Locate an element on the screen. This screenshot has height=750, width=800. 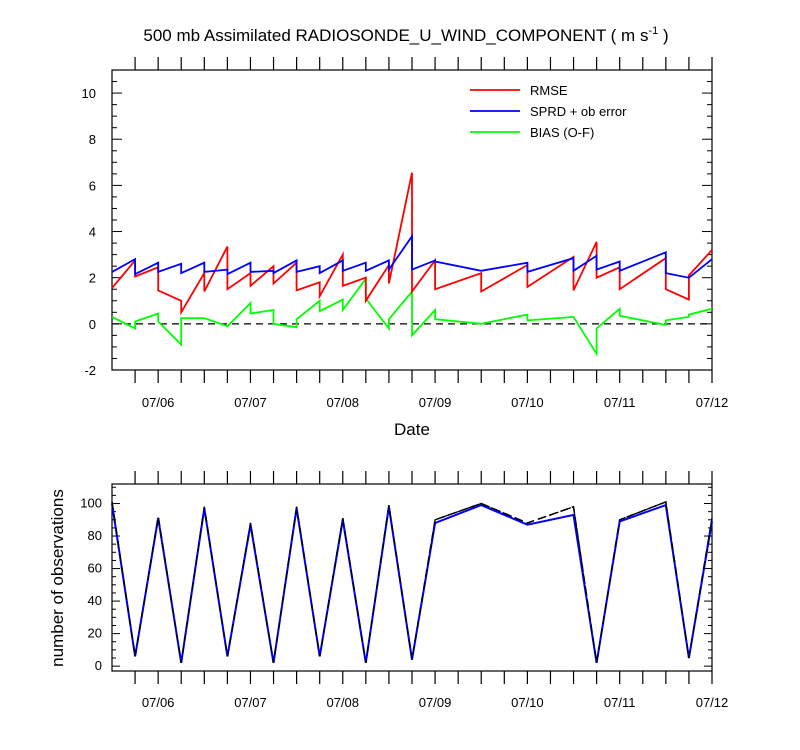
y-tick-label: 2 is located at coordinates (92, 278).